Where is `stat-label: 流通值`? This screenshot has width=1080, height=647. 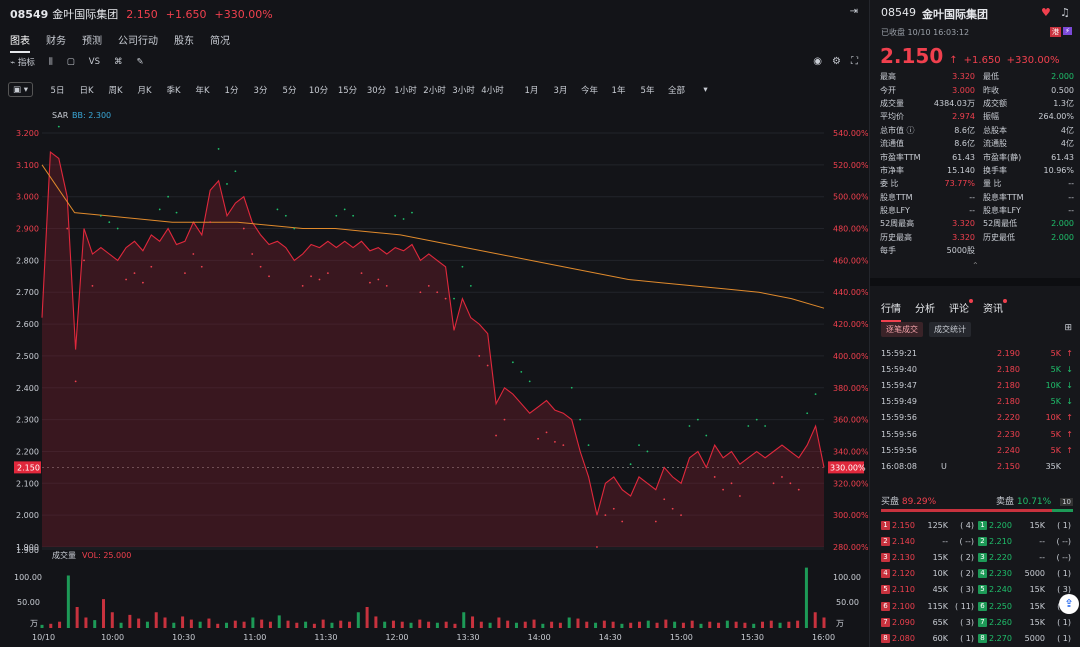 stat-label: 流通值 is located at coordinates (892, 144).